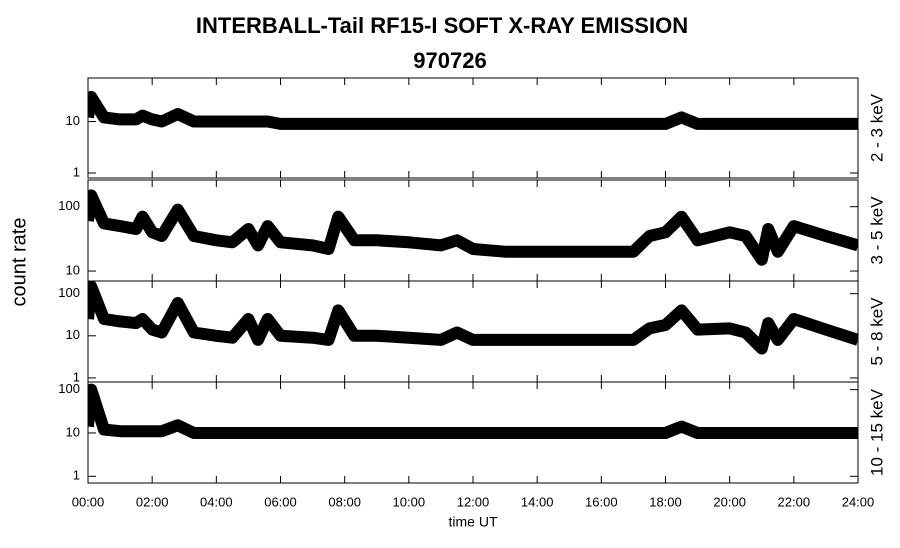 The image size is (900, 548). I want to click on x-tick-label: 06:00, so click(280, 501).